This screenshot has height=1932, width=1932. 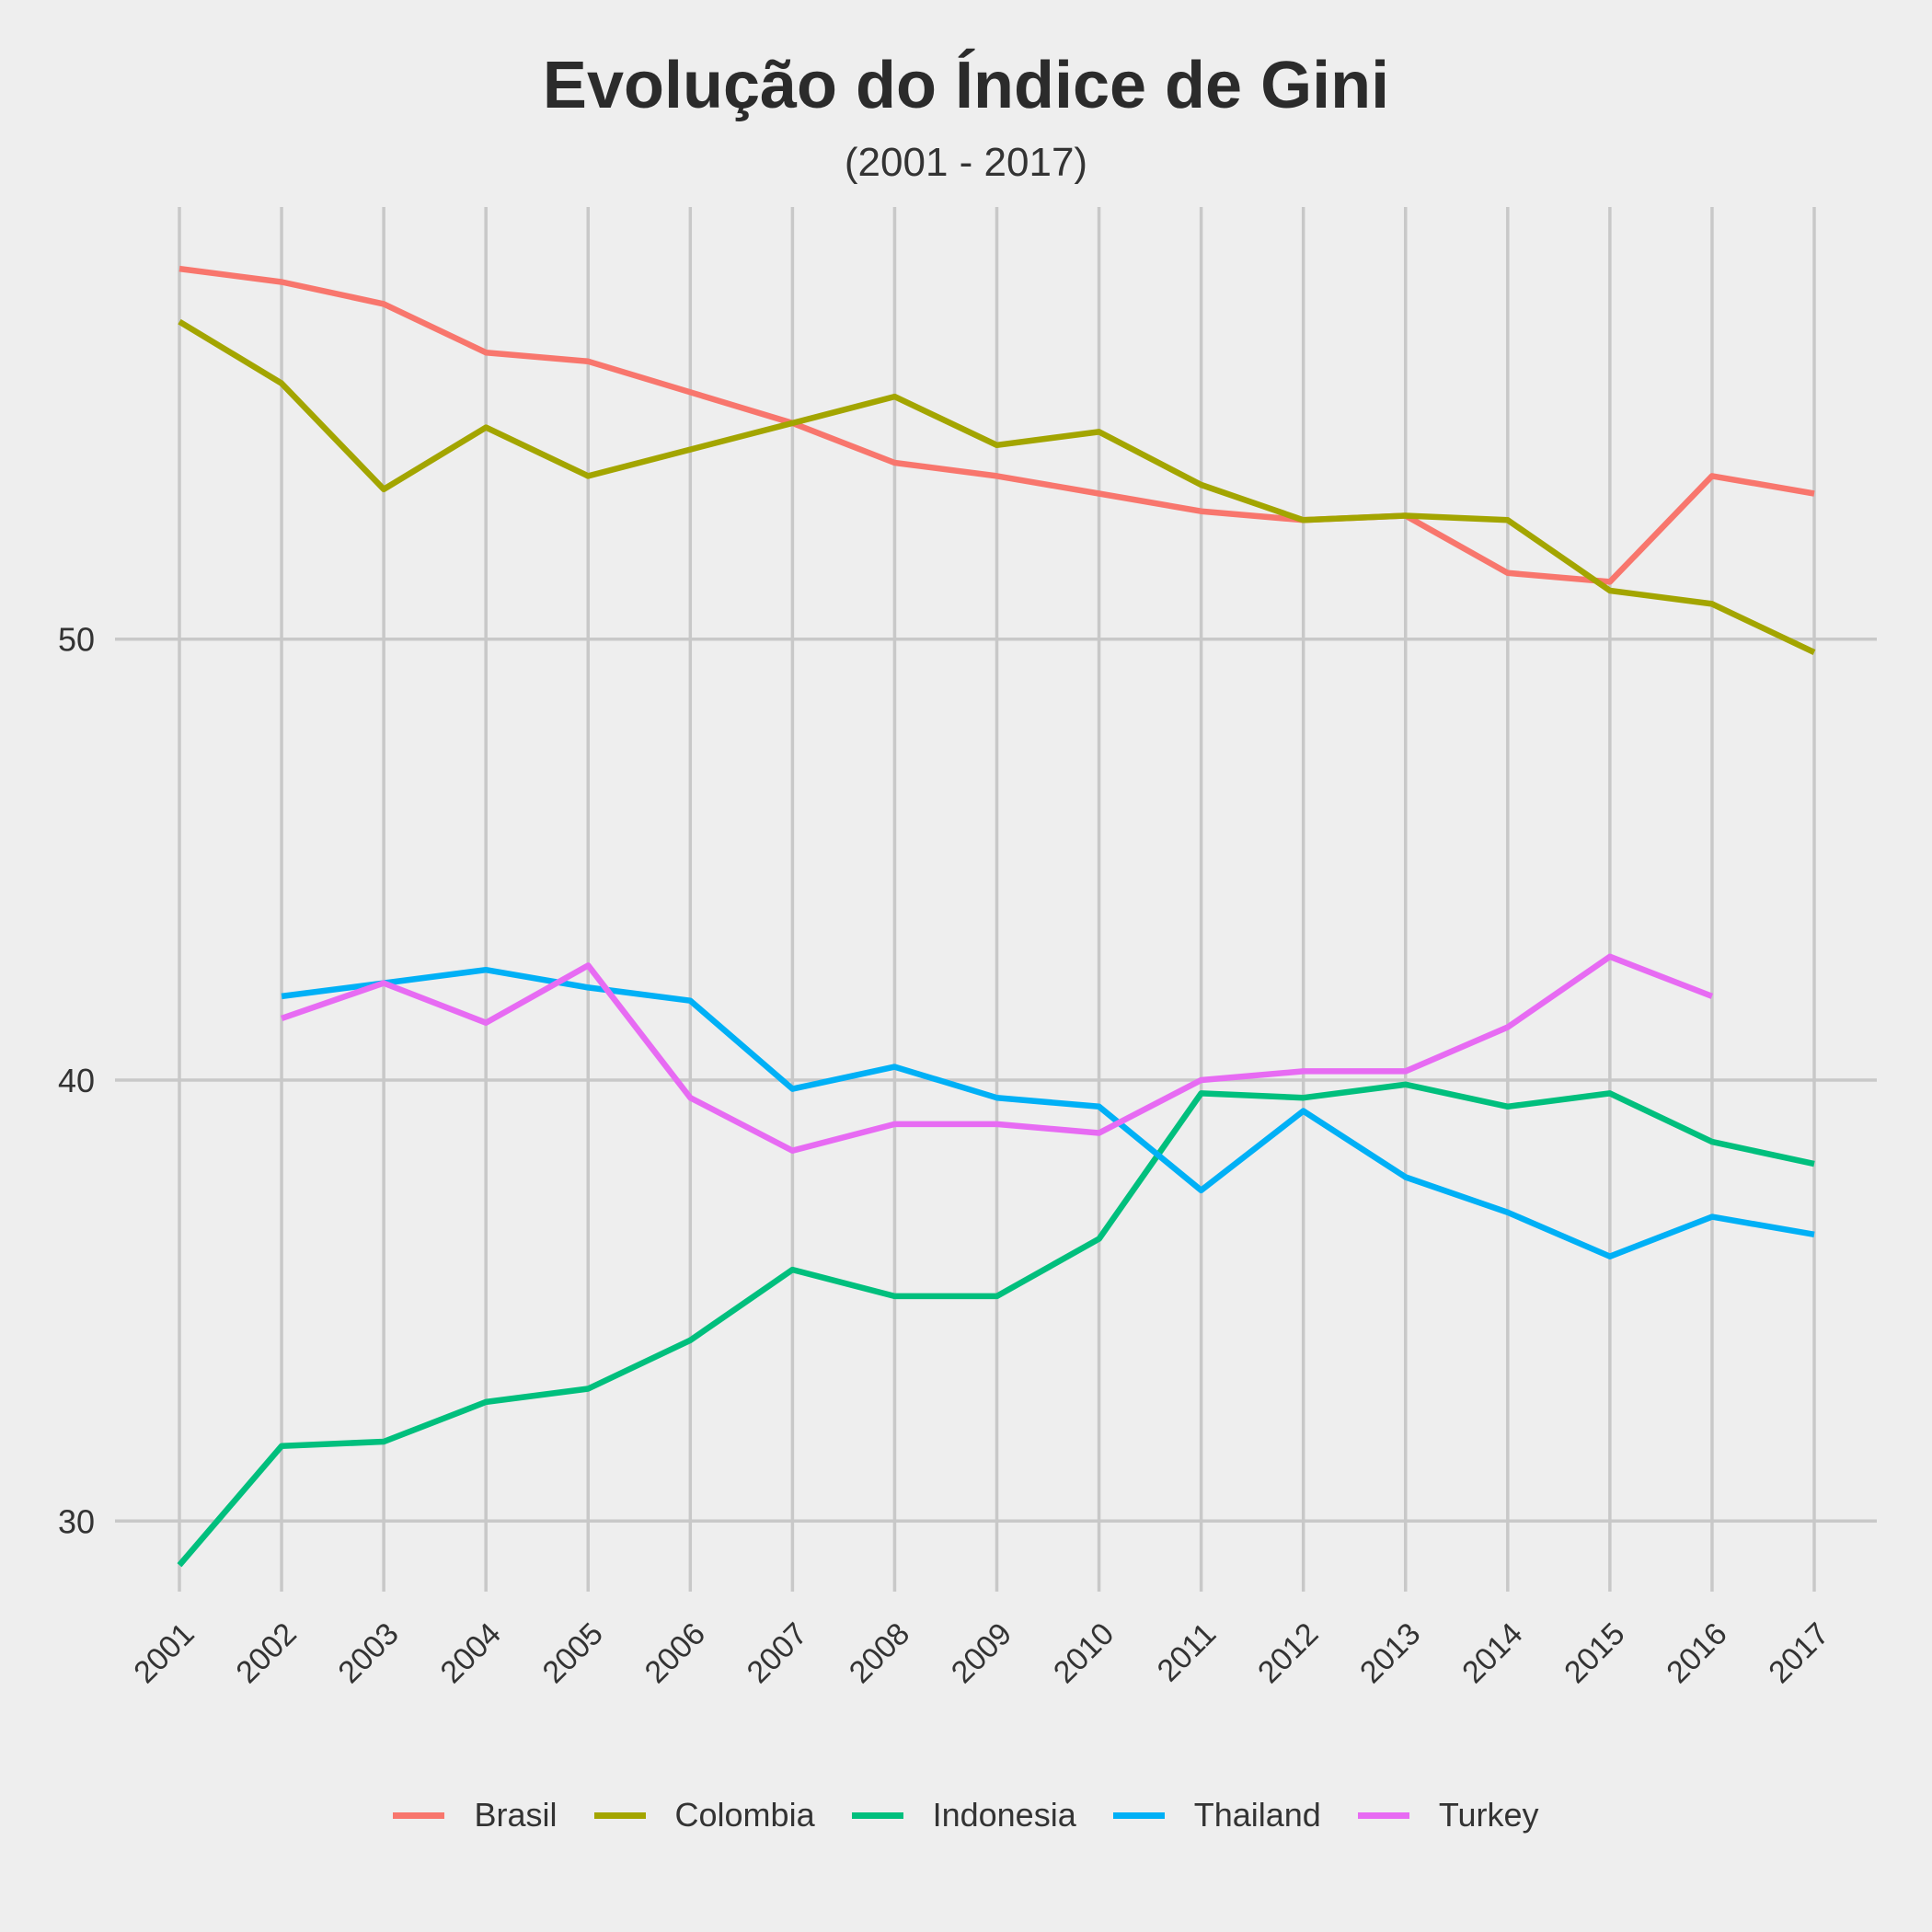 I want to click on series-line-colombia, so click(x=997, y=487).